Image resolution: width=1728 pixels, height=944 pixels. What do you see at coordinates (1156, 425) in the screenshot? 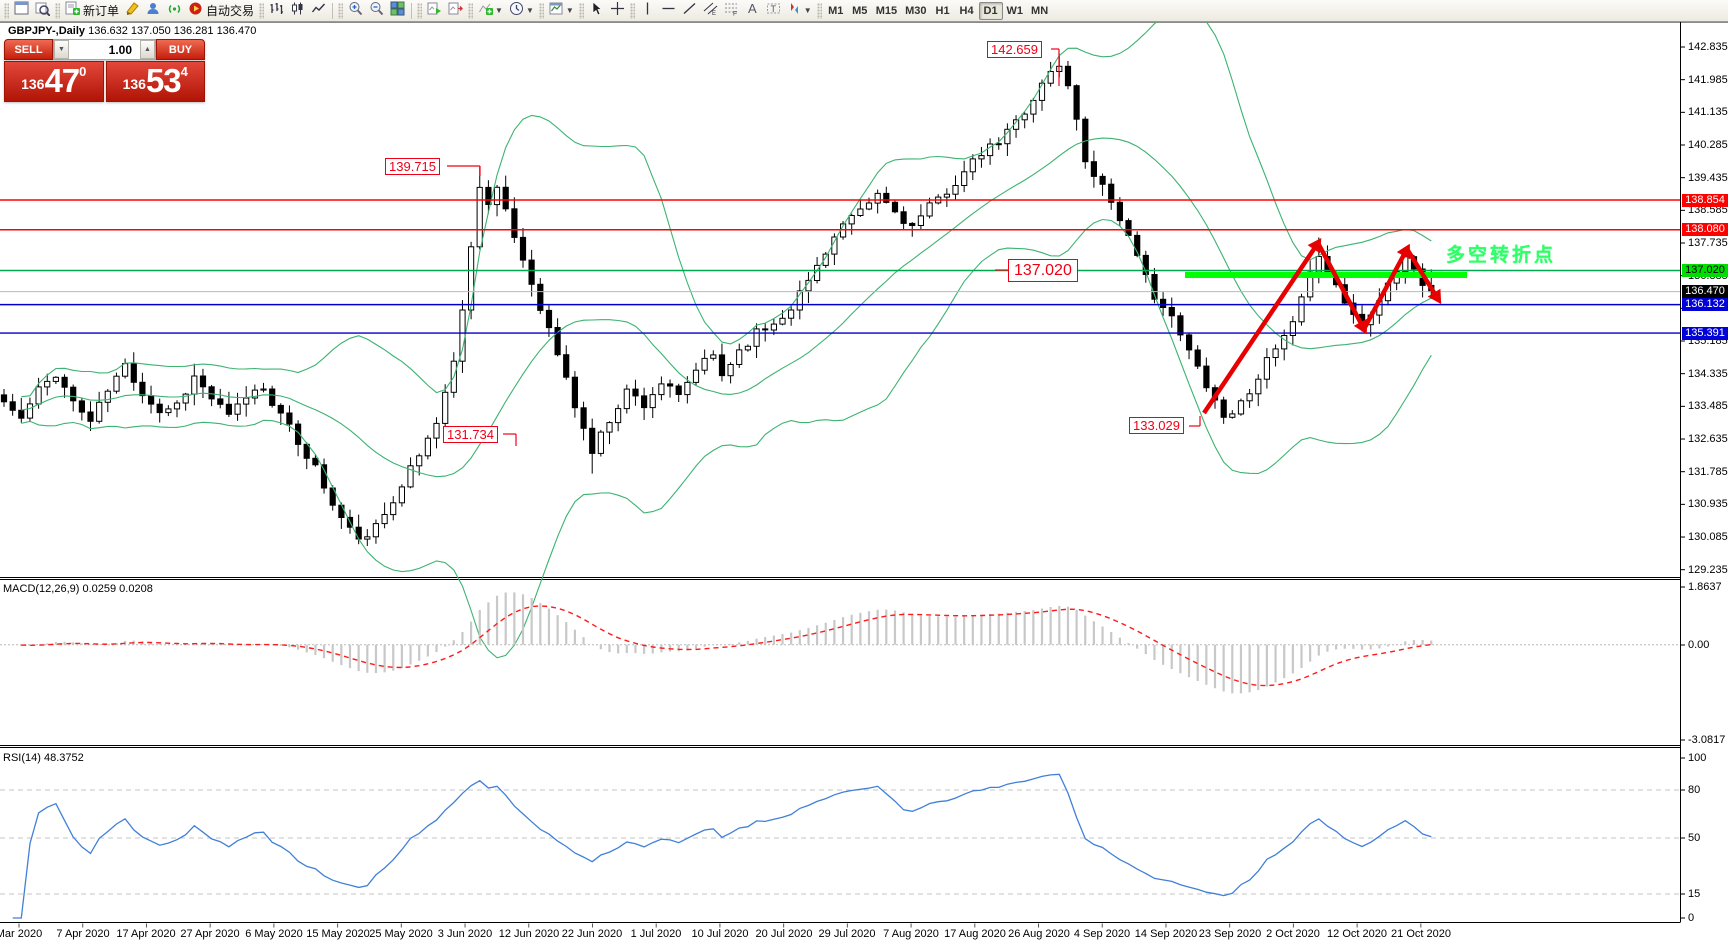
I see `price-annotation-label: 133.029` at bounding box center [1156, 425].